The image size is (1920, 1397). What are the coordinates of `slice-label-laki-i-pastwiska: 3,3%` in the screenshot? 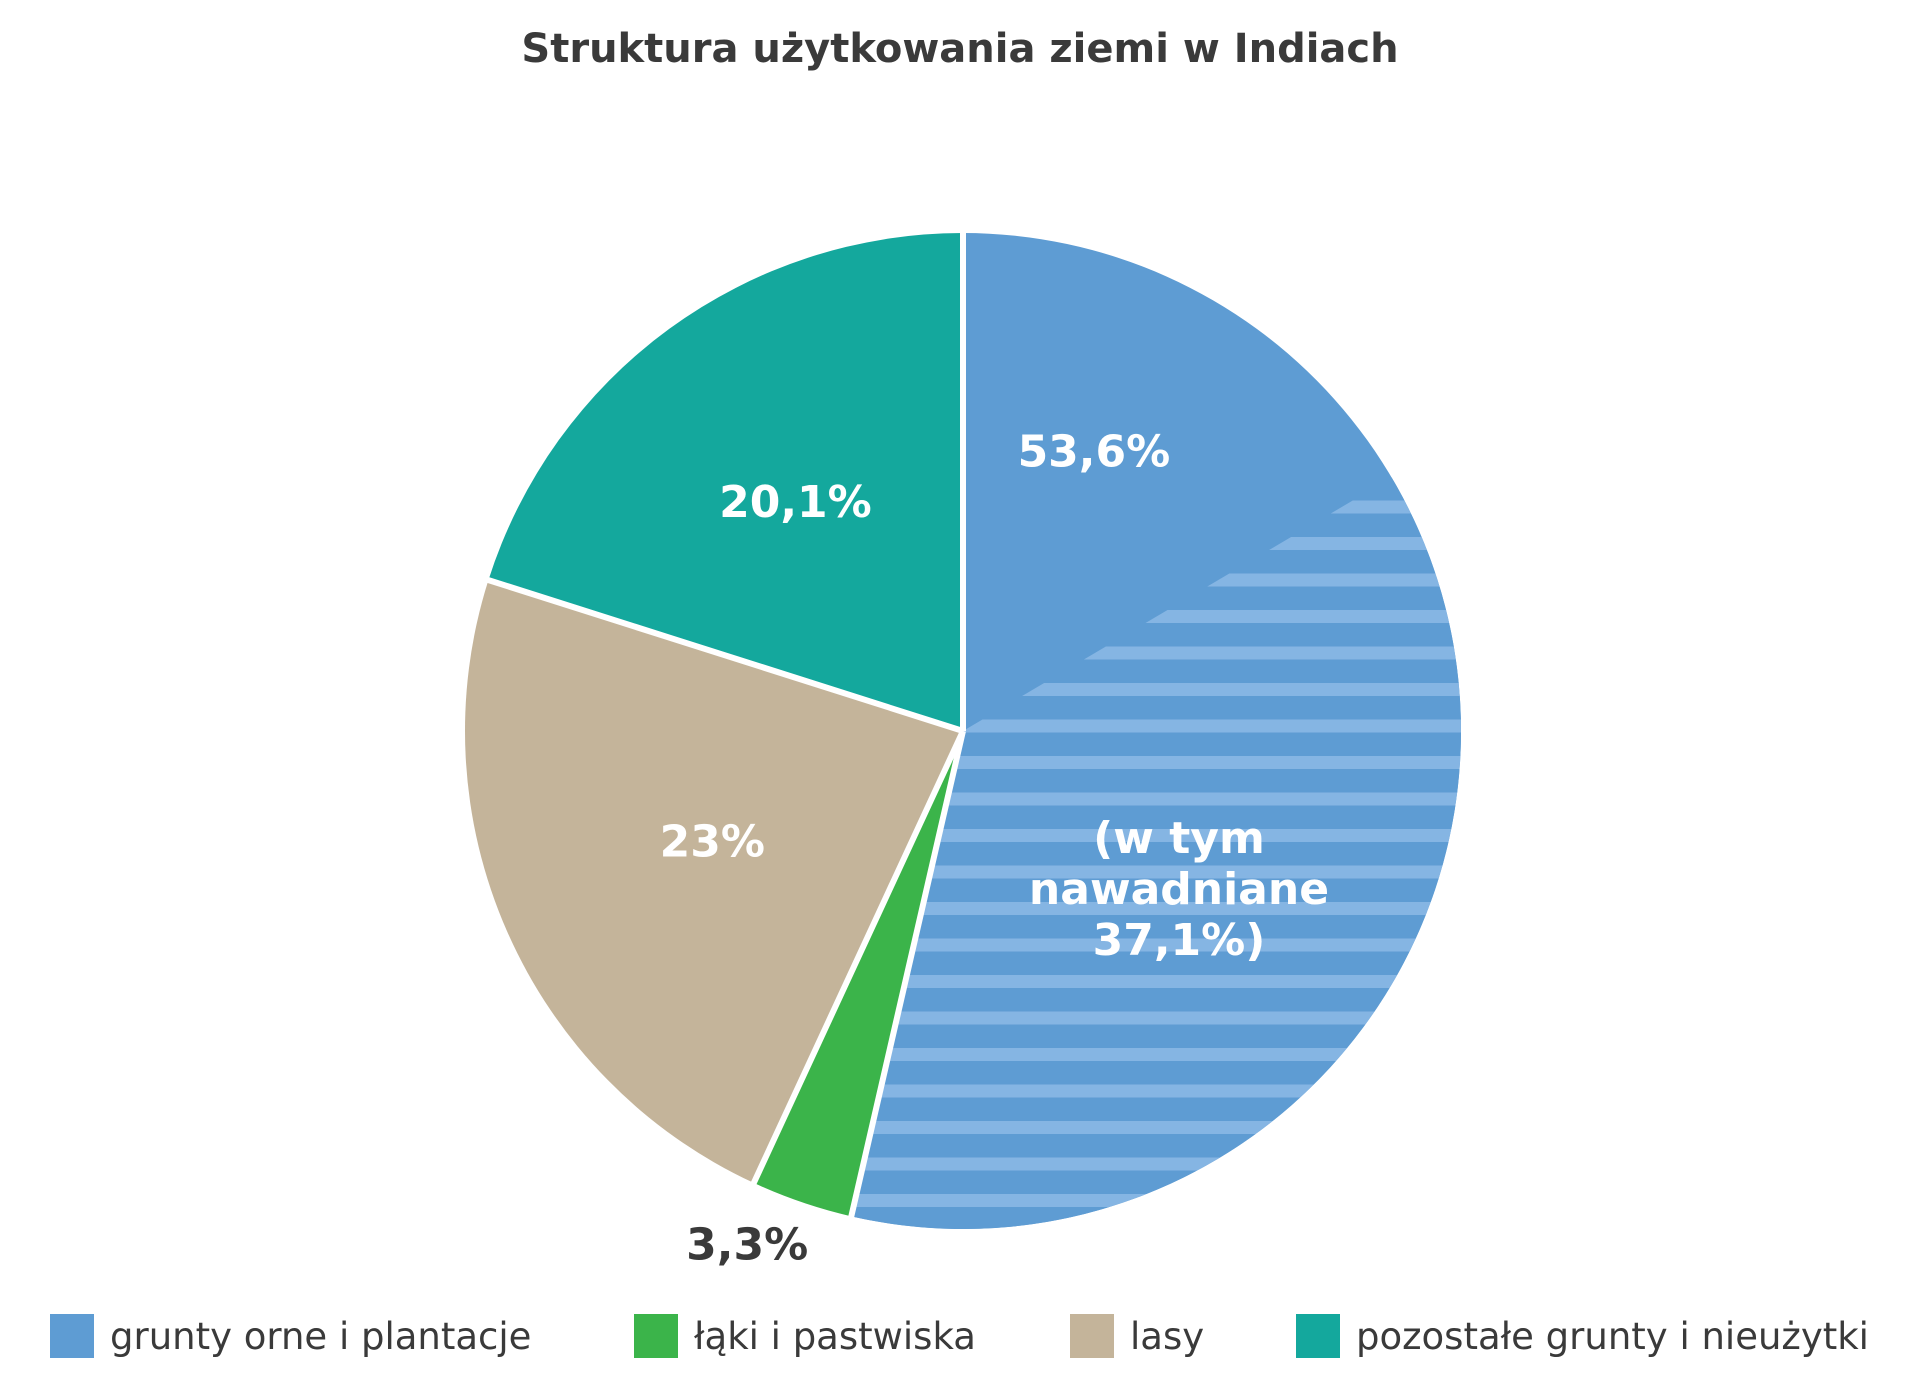 It's located at (747, 1245).